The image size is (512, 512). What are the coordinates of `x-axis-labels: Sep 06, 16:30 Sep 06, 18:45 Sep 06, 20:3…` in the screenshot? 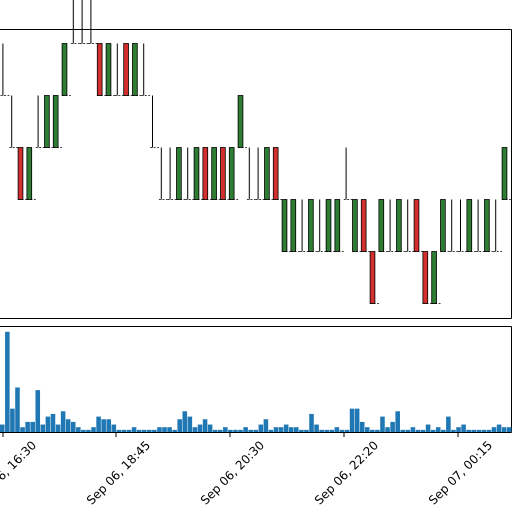 It's located at (247, 472).